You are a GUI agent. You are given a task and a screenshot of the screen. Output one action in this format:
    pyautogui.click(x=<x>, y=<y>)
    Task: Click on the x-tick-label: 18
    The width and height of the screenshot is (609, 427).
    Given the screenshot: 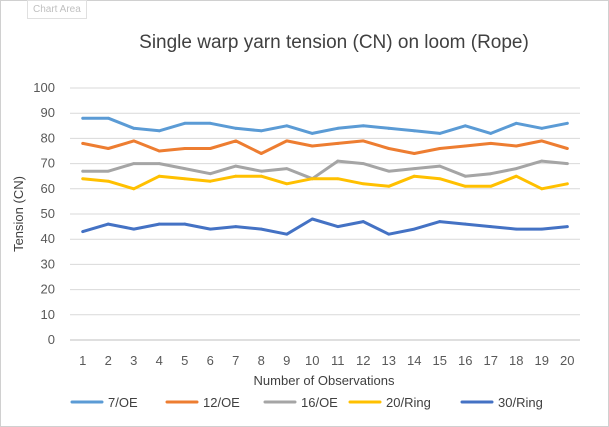 What is the action you would take?
    pyautogui.click(x=516, y=360)
    